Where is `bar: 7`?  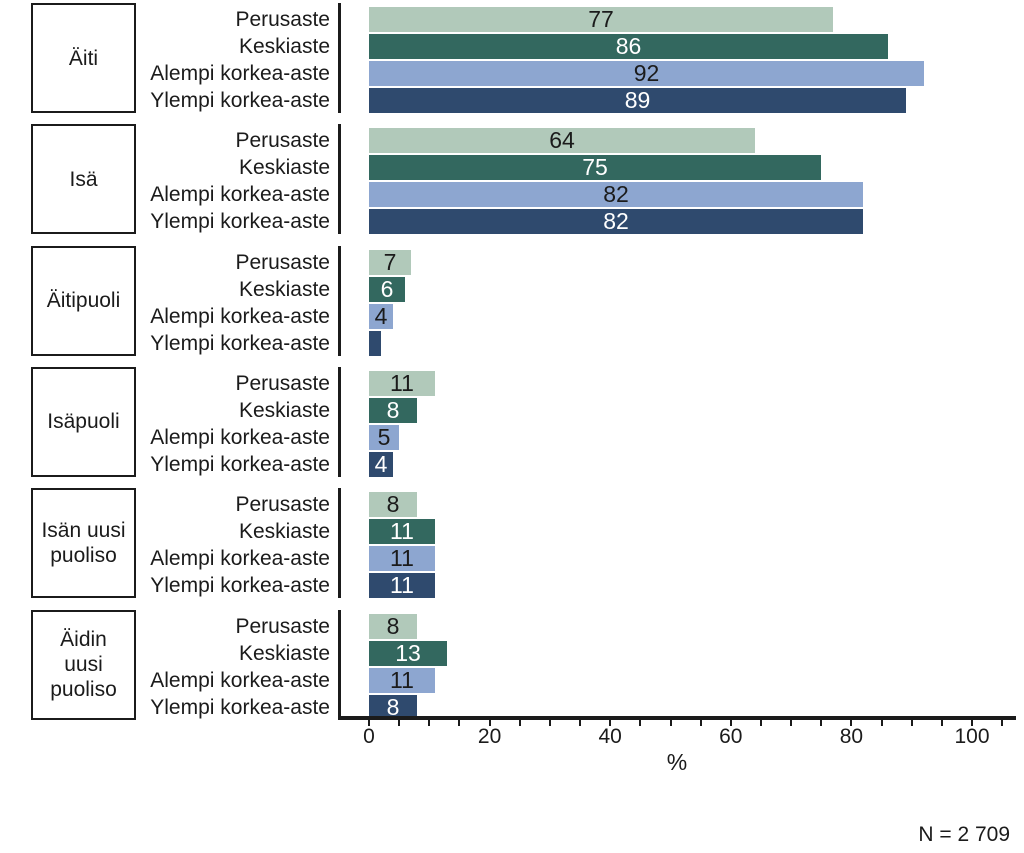 bar: 7 is located at coordinates (390, 261).